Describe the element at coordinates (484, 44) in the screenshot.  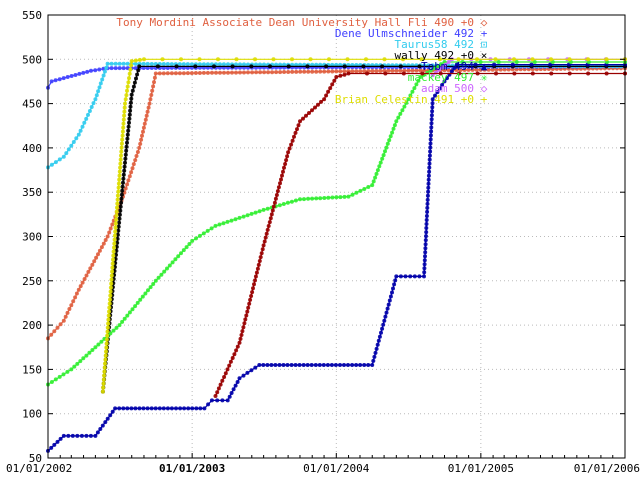
I see `legend-marker-icon: ⊡` at that location.